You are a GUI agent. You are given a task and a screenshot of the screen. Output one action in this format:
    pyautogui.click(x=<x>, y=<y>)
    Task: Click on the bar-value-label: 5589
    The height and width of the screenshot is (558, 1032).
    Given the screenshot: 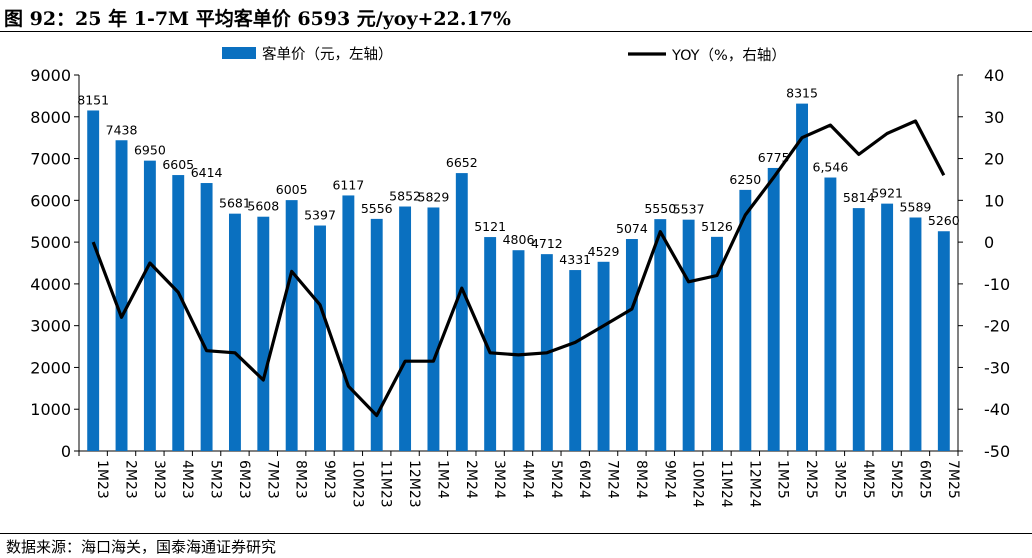 What is the action you would take?
    pyautogui.click(x=916, y=207)
    